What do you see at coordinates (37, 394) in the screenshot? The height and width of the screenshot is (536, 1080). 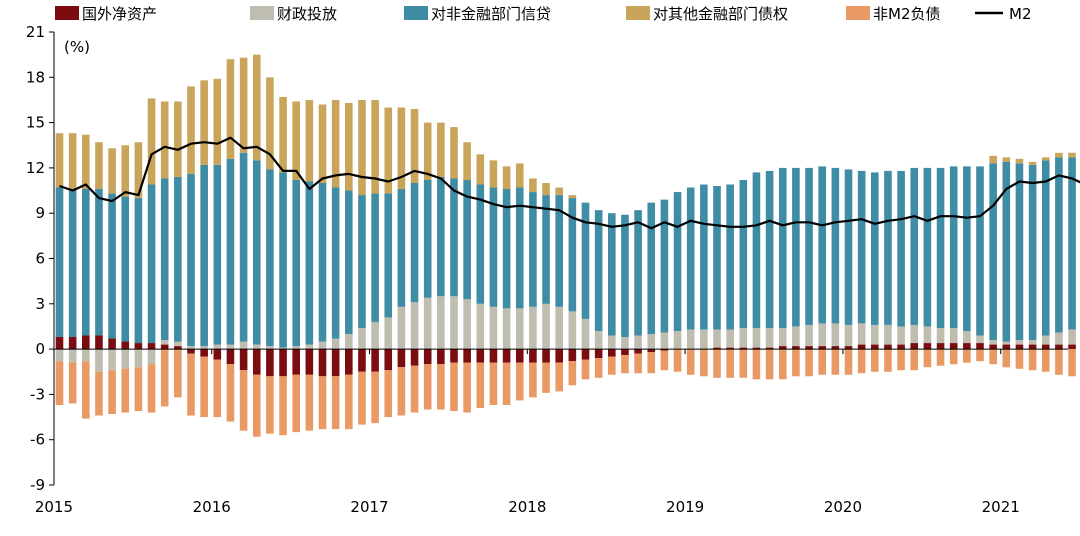 I see `y-tick-label: -3` at bounding box center [37, 394].